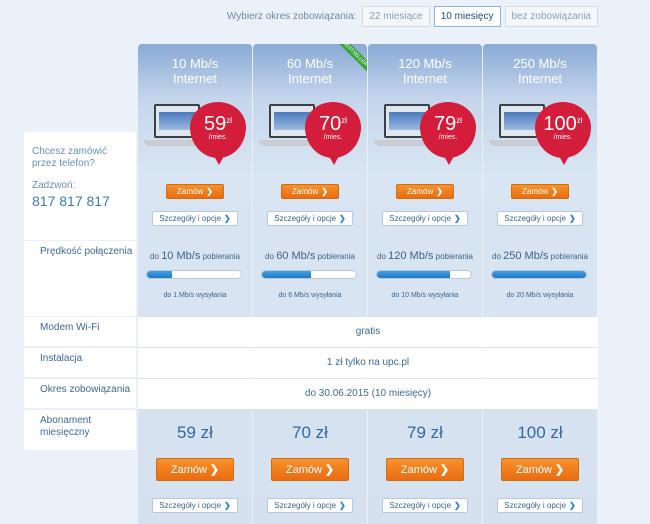 Image resolution: width=650 pixels, height=524 pixels. Describe the element at coordinates (179, 295) in the screenshot. I see `upload-value: do 1 Mb/s` at that location.